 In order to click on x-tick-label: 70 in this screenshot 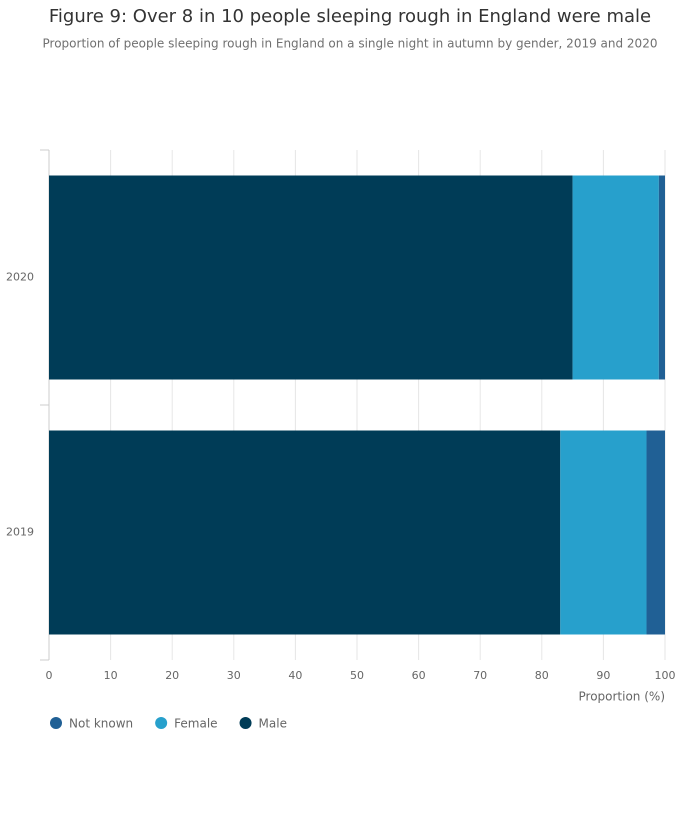, I will do `click(480, 675)`.